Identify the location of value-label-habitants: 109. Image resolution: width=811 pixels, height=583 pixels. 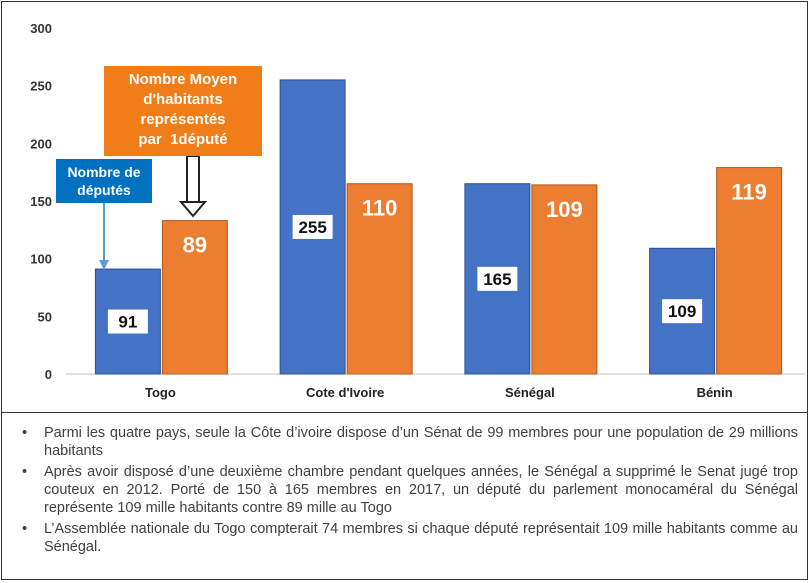
(564, 209).